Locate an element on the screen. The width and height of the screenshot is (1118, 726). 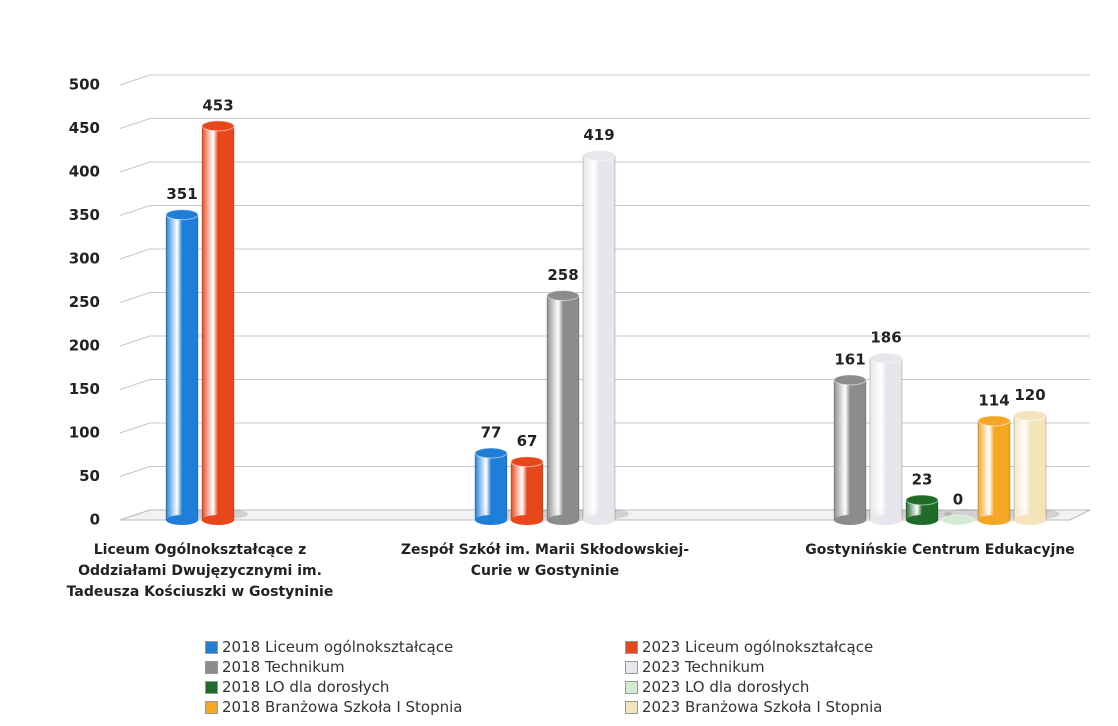
legend-item: 2018 LO dla dorosłych is located at coordinates (297, 687).